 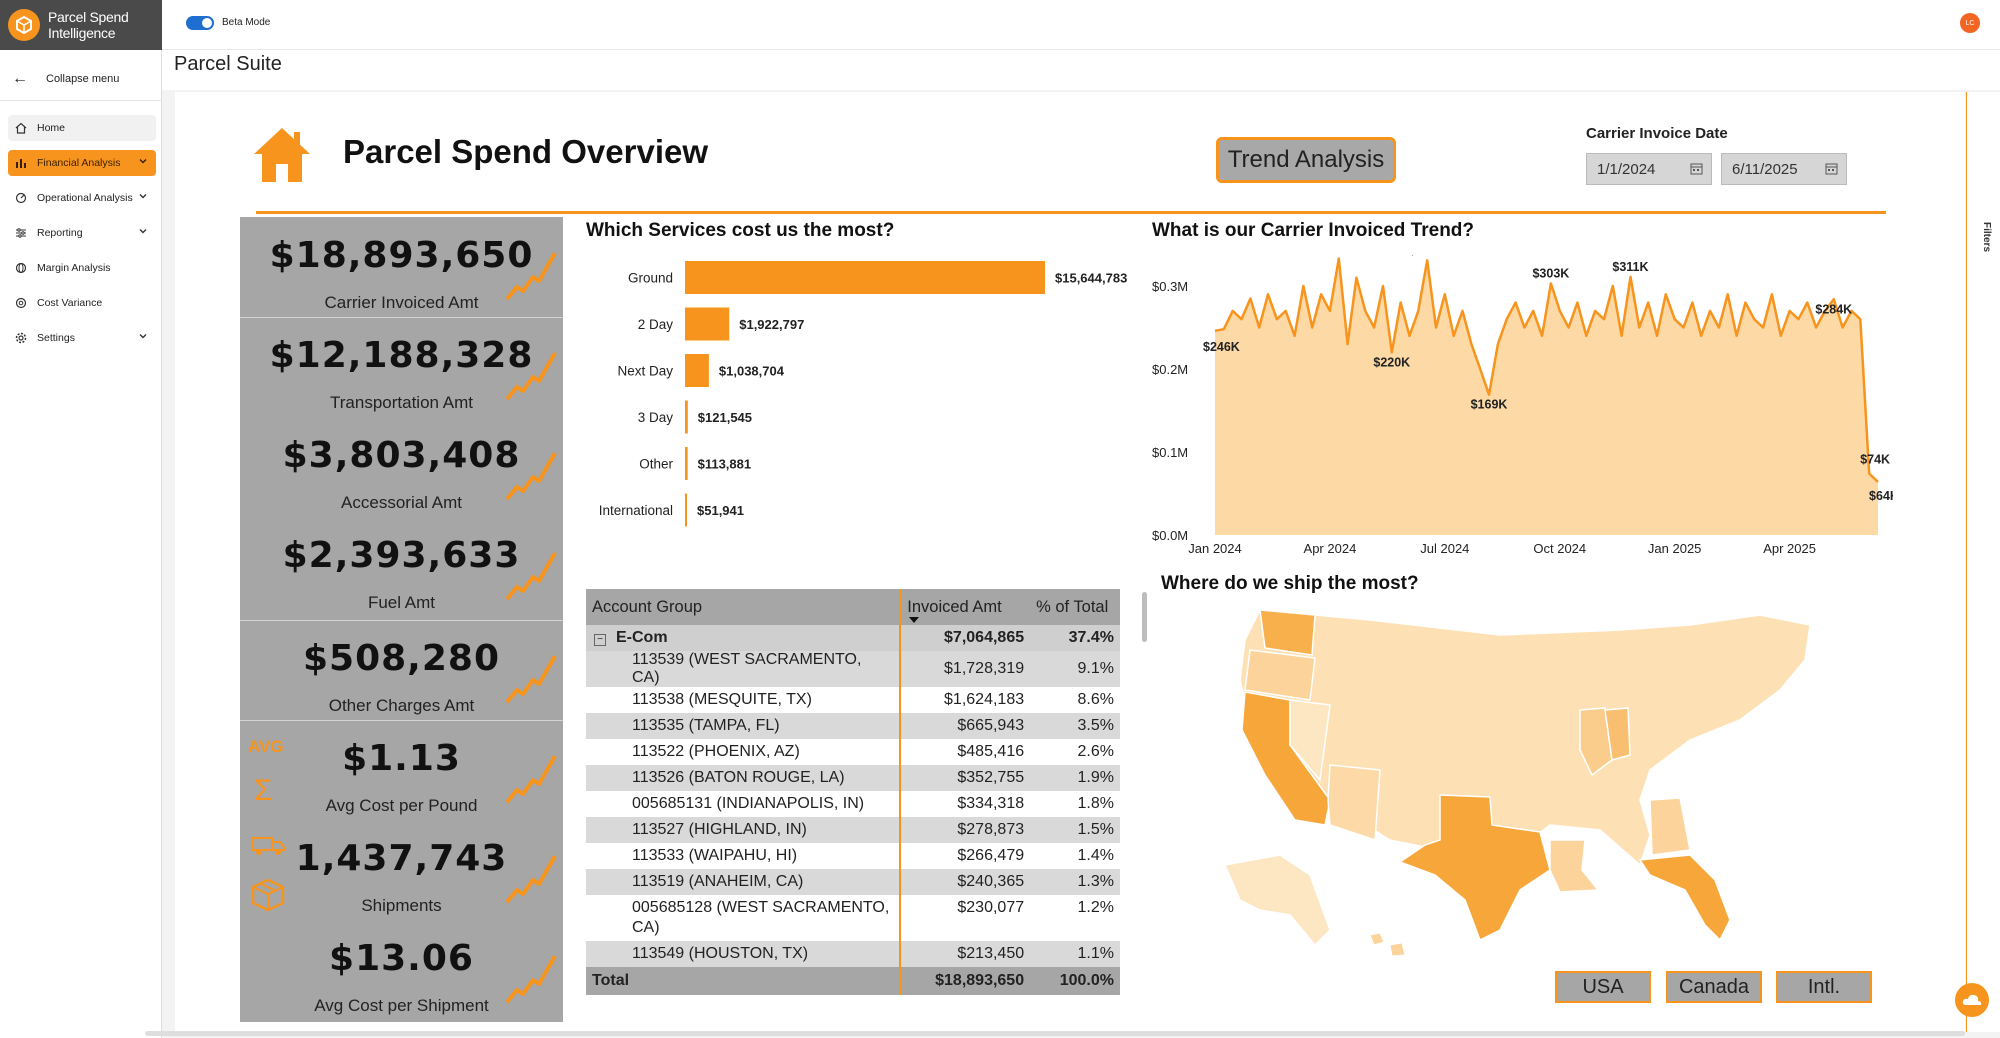 What do you see at coordinates (1972, 1000) in the screenshot?
I see `chat-assistant-button` at bounding box center [1972, 1000].